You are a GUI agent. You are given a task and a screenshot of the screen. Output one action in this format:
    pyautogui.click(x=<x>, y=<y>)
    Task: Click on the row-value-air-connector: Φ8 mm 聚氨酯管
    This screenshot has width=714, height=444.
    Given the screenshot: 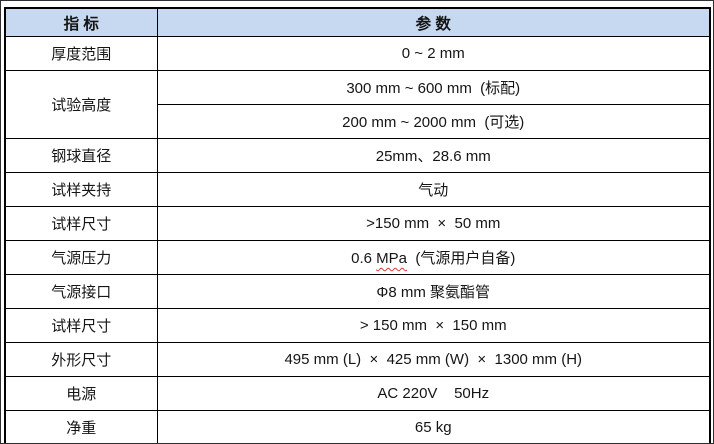 What is the action you would take?
    pyautogui.click(x=433, y=291)
    